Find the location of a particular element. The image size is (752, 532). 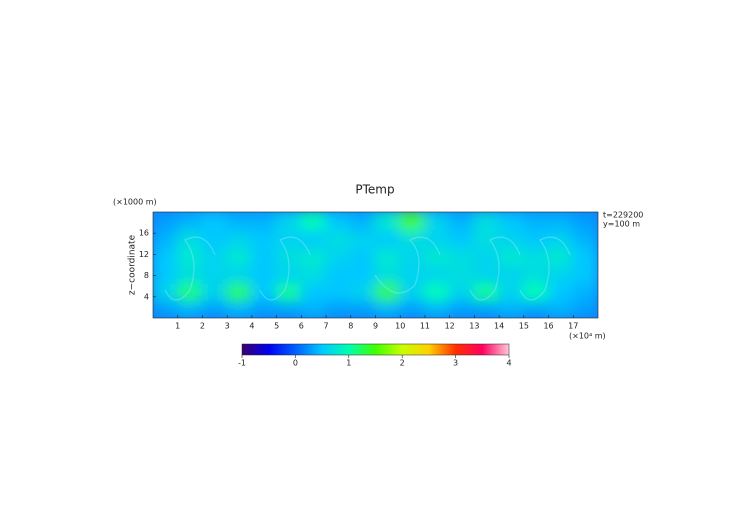

cells is located at coordinates (375, 265).